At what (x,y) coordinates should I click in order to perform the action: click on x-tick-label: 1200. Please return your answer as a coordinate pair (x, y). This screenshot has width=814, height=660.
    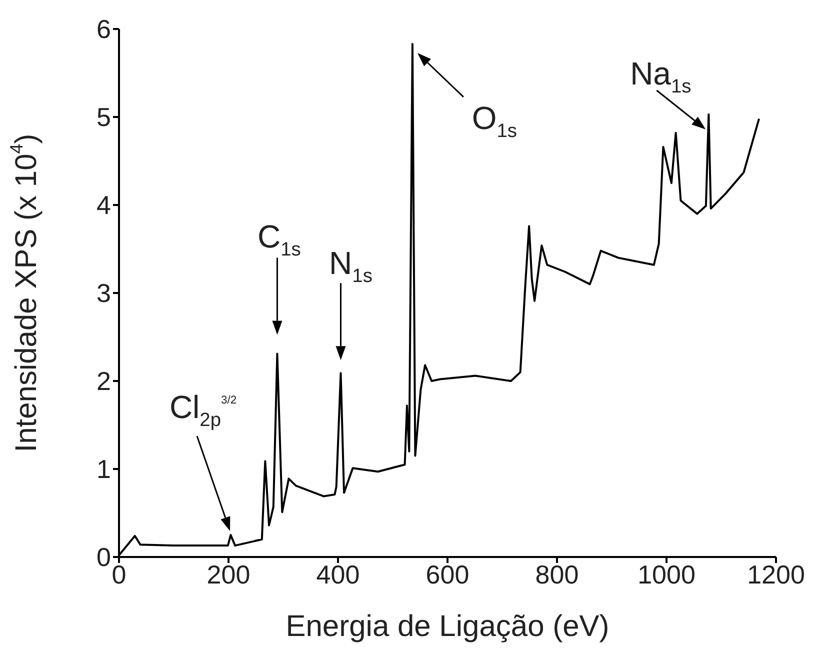
    Looking at the image, I should click on (776, 574).